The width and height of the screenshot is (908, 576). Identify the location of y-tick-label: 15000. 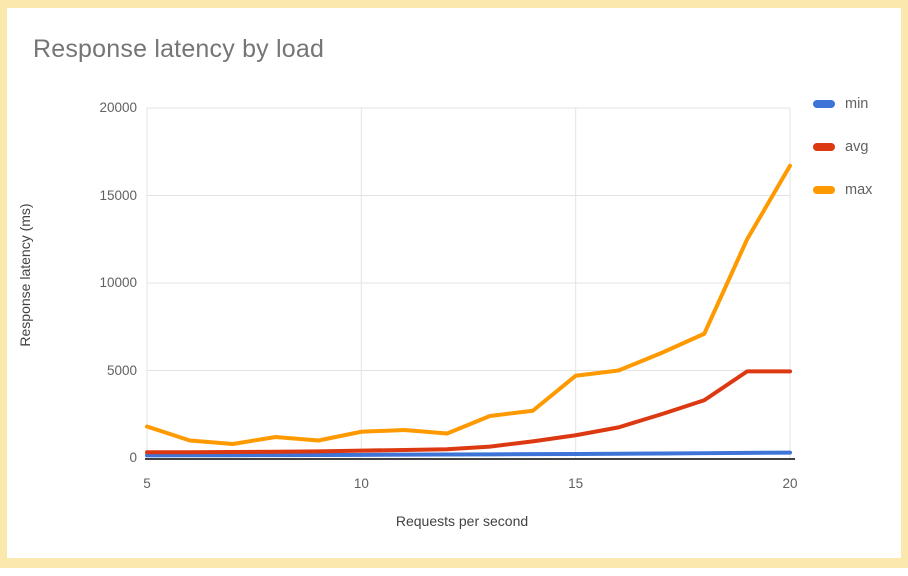
(118, 195).